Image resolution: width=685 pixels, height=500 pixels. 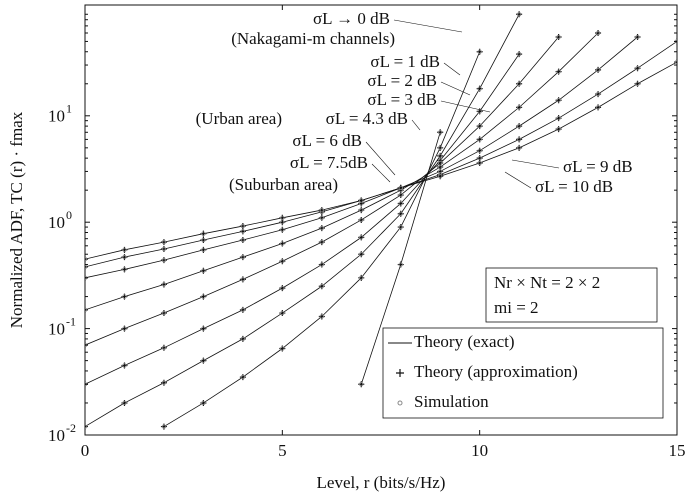 What do you see at coordinates (516, 307) in the screenshot?
I see `annotation: mi = 2` at bounding box center [516, 307].